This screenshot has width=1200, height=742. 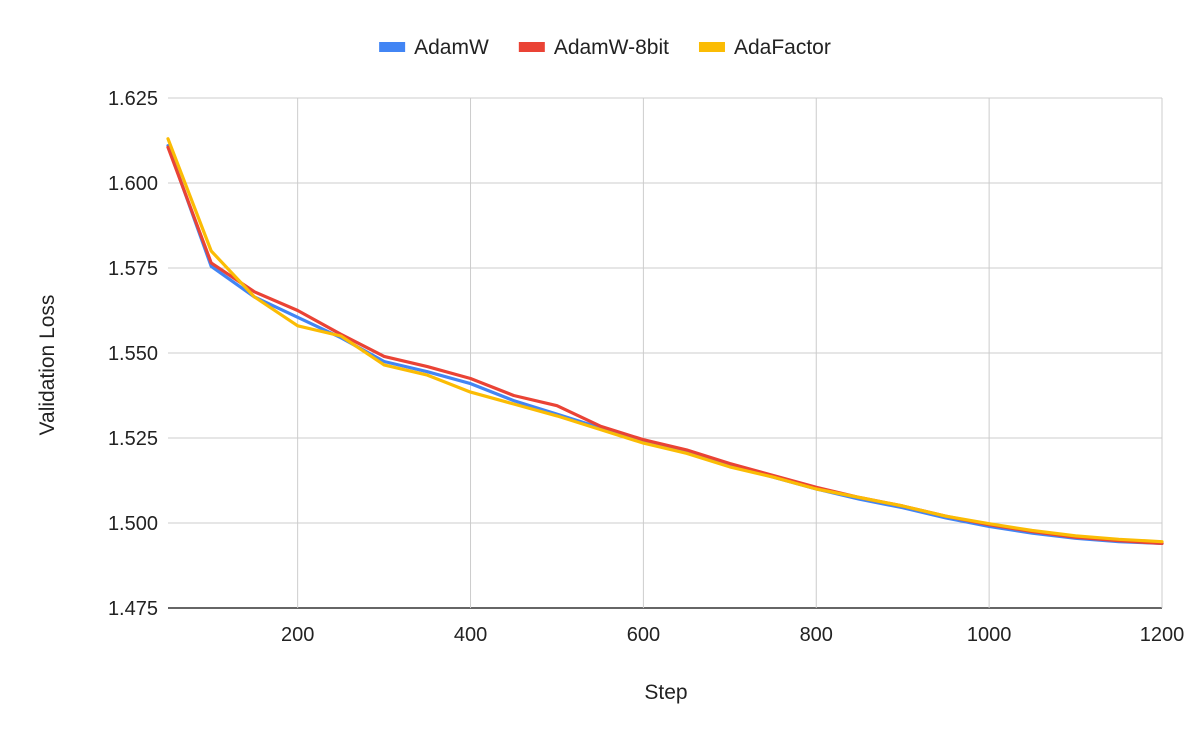 I want to click on x-axis-title: Step, so click(x=665, y=692).